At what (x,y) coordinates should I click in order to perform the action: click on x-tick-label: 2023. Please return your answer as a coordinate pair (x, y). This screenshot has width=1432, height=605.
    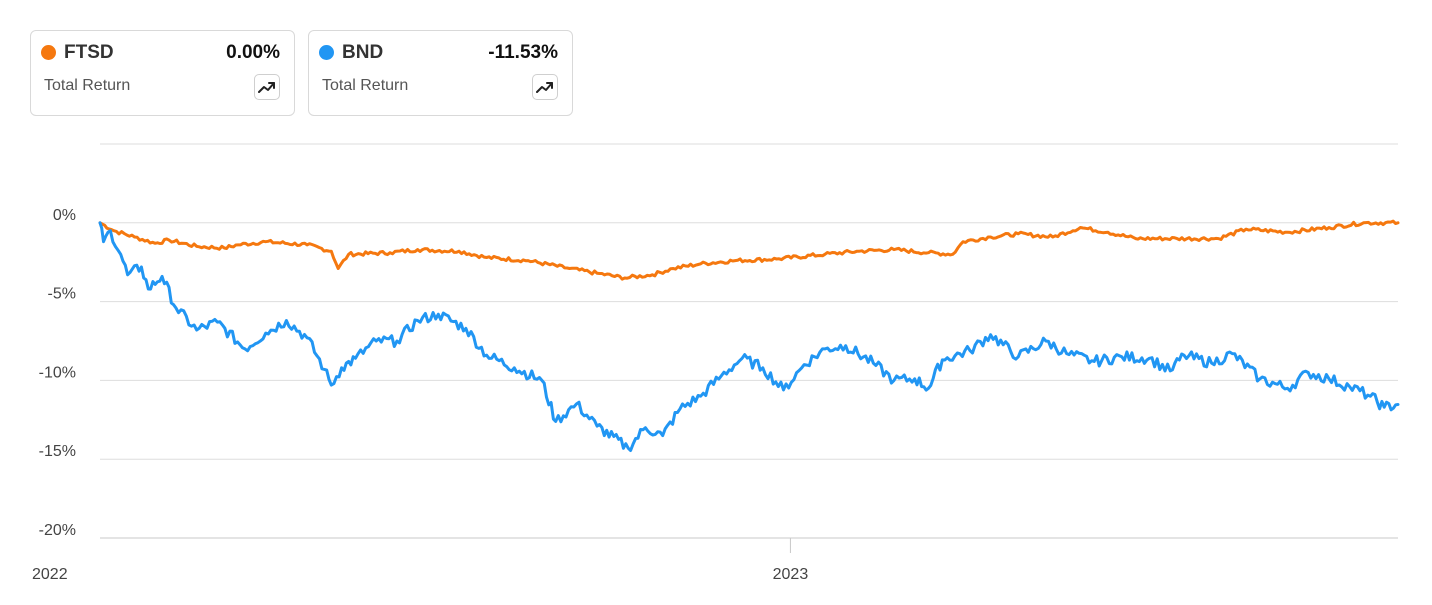
    Looking at the image, I should click on (791, 574).